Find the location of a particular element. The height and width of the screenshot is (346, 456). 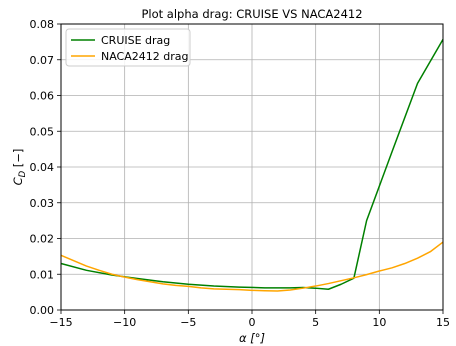

x-axis: −15 −10 −5 0 5 10 15 is located at coordinates (249, 319).